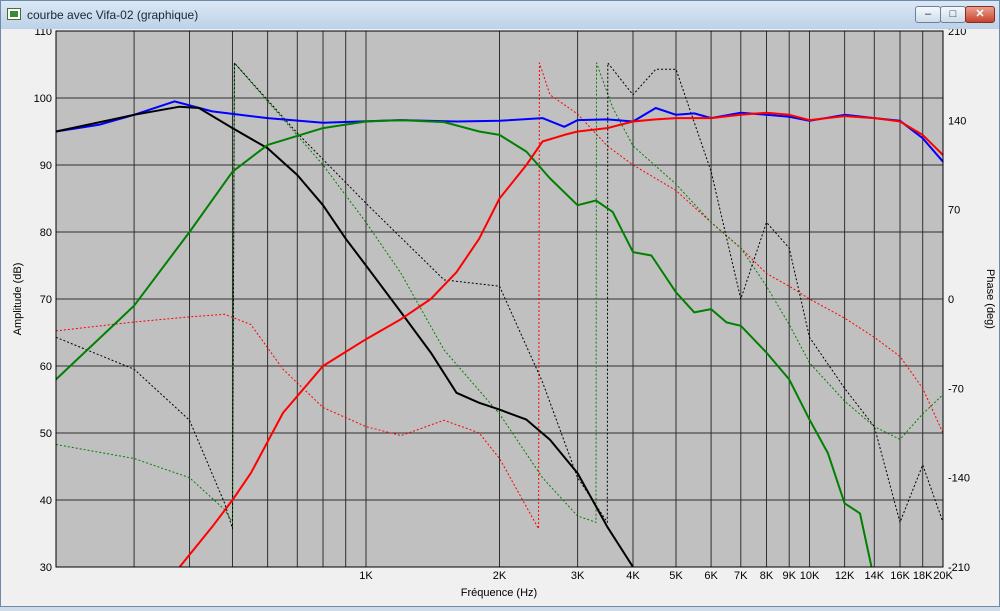 The width and height of the screenshot is (1000, 611). What do you see at coordinates (956, 389) in the screenshot?
I see `y2-tick-label: -70` at bounding box center [956, 389].